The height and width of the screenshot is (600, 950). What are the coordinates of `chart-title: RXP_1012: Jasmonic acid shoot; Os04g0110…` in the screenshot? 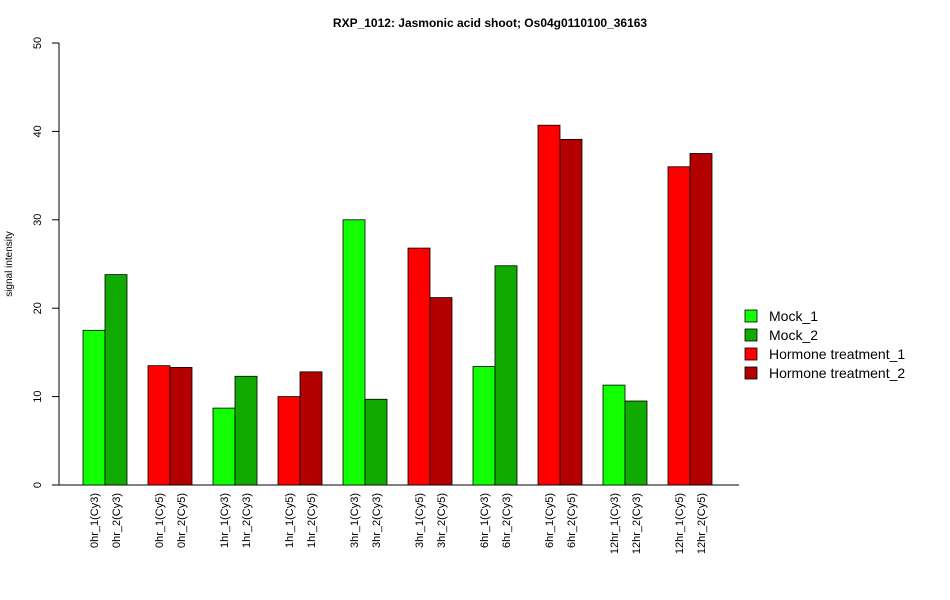 It's located at (490, 23).